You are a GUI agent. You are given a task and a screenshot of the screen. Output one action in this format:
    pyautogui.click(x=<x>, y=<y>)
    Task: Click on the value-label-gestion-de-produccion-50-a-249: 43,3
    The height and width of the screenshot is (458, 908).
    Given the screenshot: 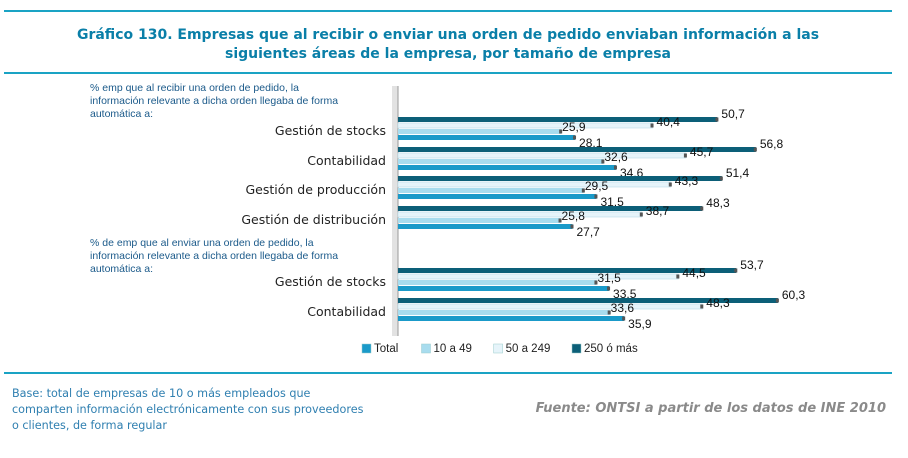 What is the action you would take?
    pyautogui.click(x=687, y=181)
    